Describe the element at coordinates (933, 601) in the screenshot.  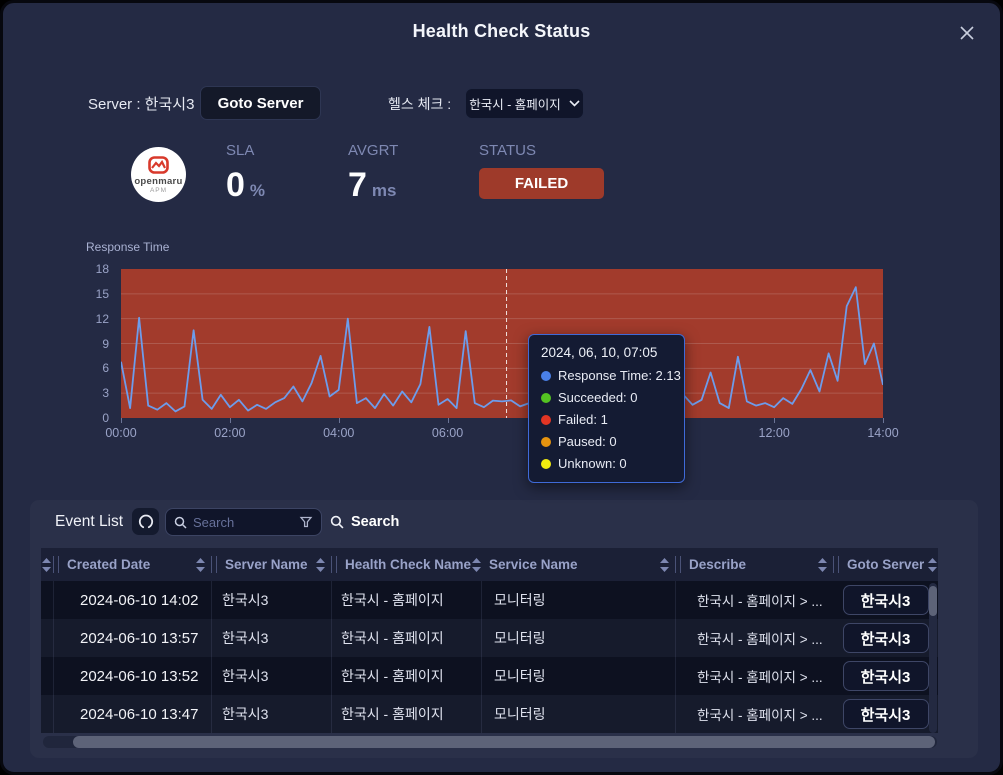
I see `vertical-scrollbar-thumb` at that location.